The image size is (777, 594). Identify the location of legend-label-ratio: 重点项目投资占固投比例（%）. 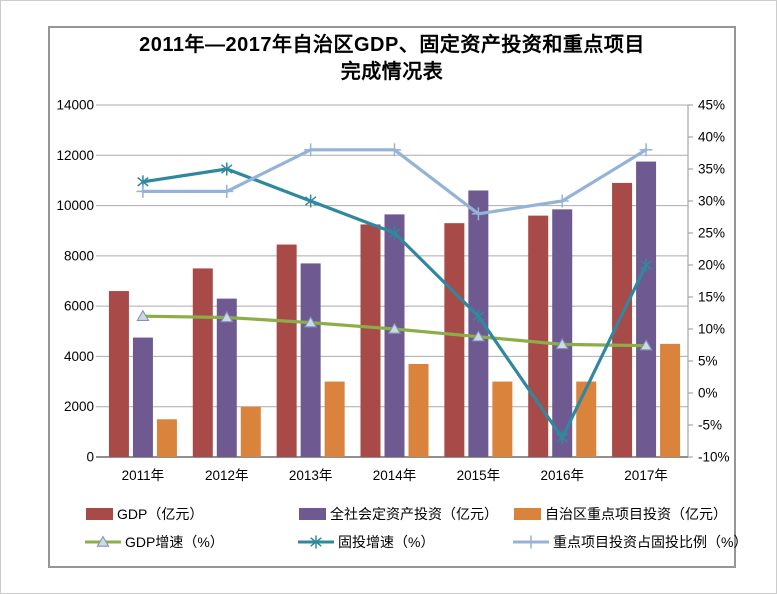
(650, 542).